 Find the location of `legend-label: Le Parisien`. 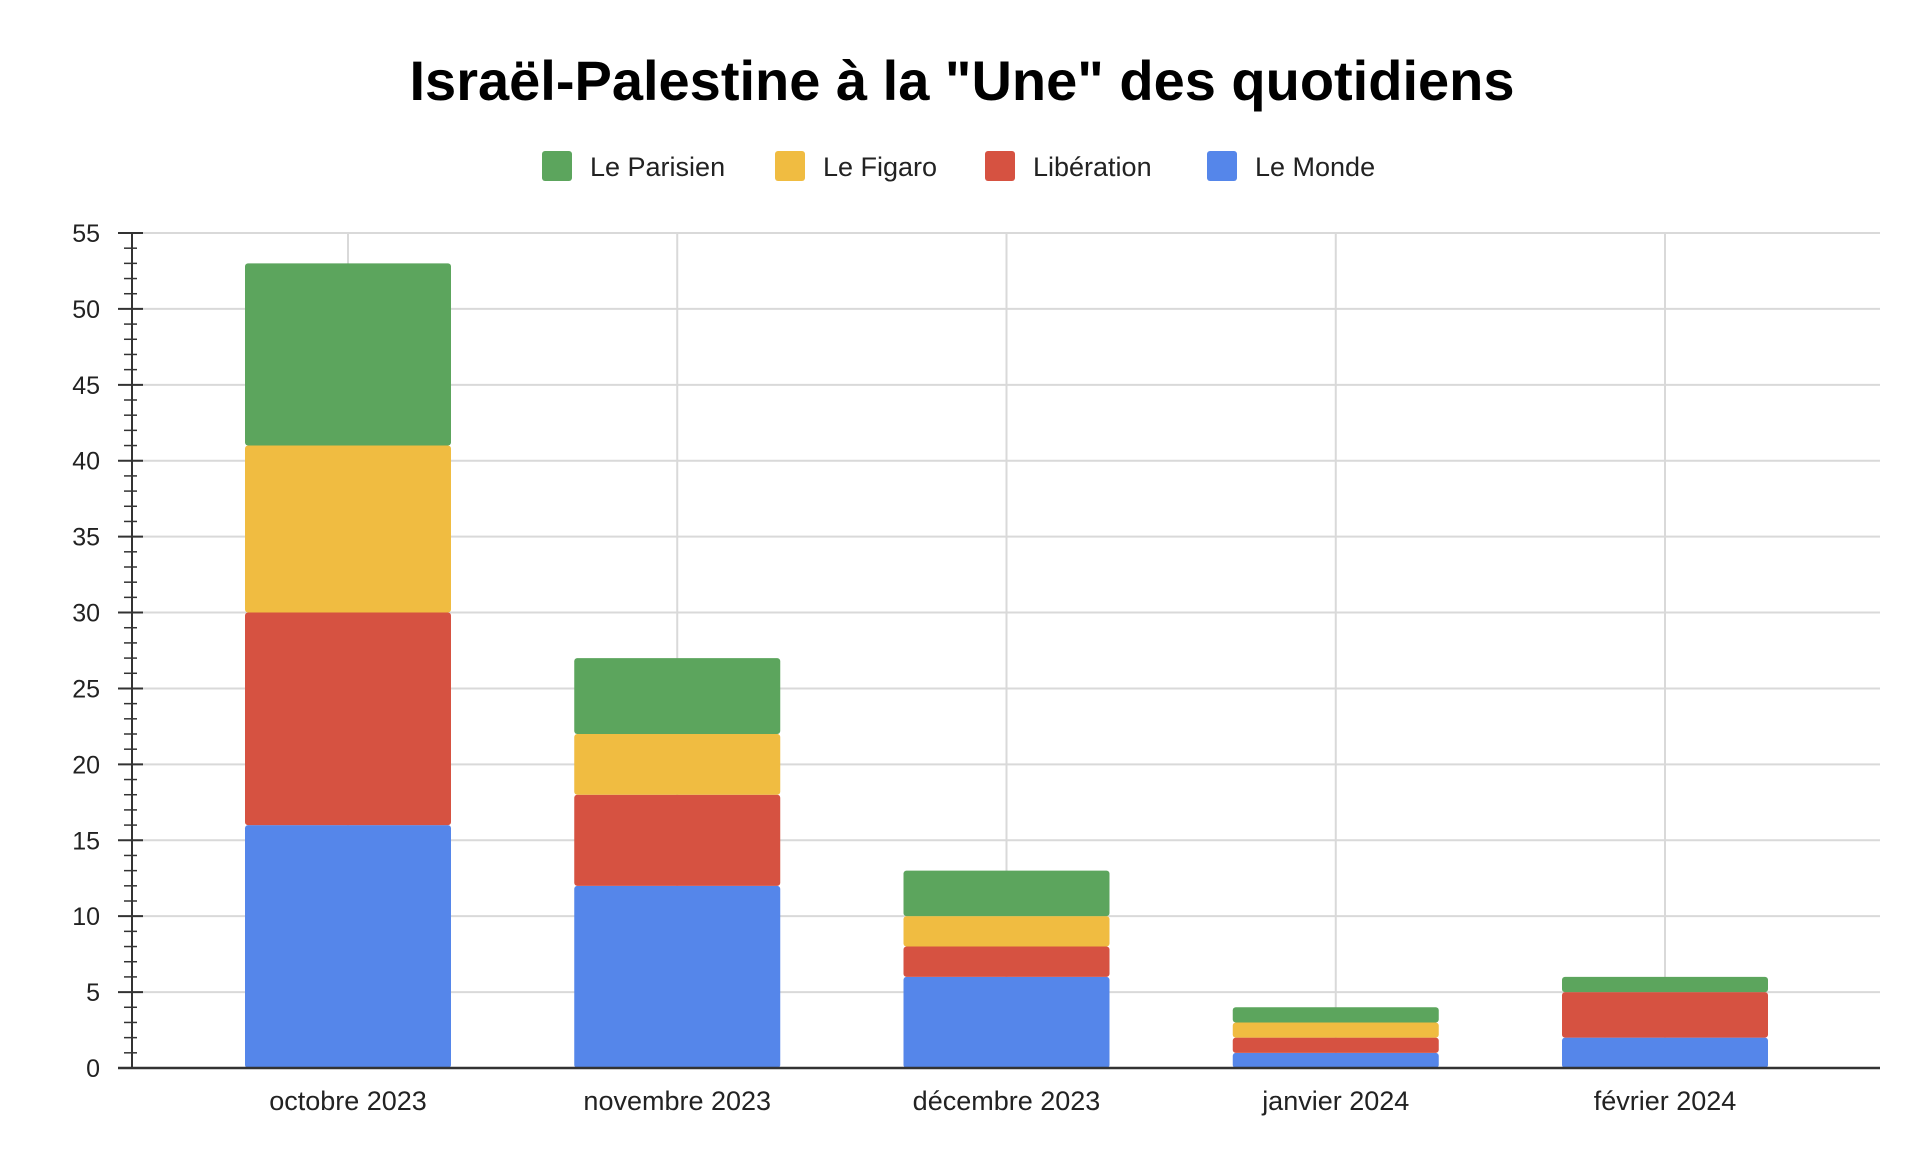

legend-label: Le Parisien is located at coordinates (657, 167).